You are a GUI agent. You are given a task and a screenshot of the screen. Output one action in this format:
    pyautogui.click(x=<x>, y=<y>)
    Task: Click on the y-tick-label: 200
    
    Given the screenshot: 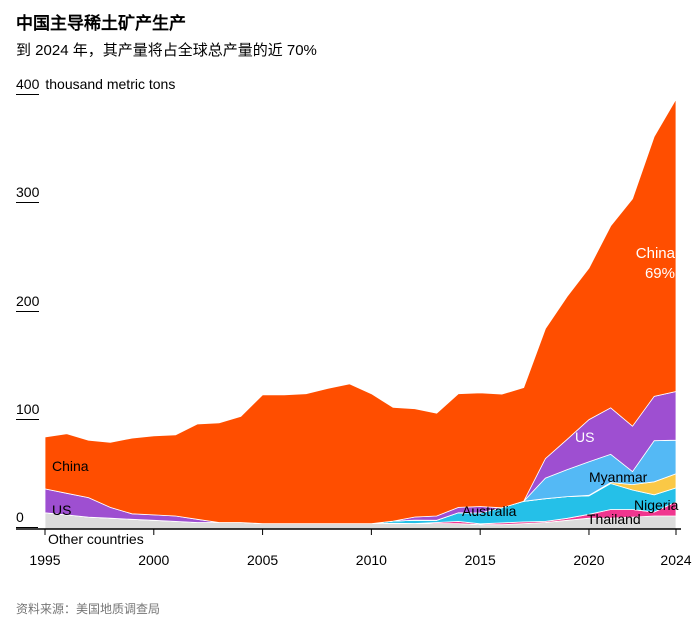 What is the action you would take?
    pyautogui.click(x=28, y=302)
    